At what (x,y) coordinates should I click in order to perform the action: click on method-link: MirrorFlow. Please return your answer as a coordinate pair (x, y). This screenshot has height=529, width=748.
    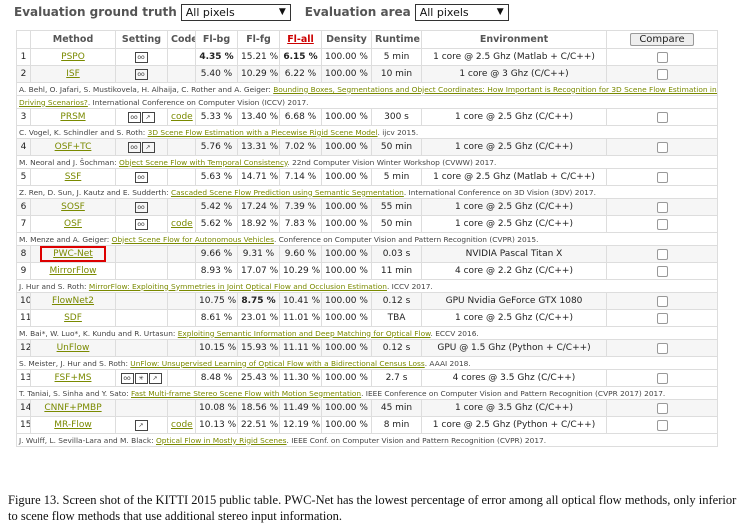
    Looking at the image, I should click on (73, 271).